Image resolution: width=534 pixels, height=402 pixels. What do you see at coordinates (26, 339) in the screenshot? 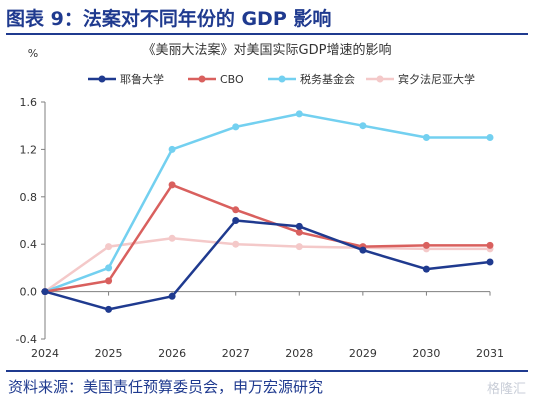
I see `y-tick-label: -0.4` at bounding box center [26, 339].